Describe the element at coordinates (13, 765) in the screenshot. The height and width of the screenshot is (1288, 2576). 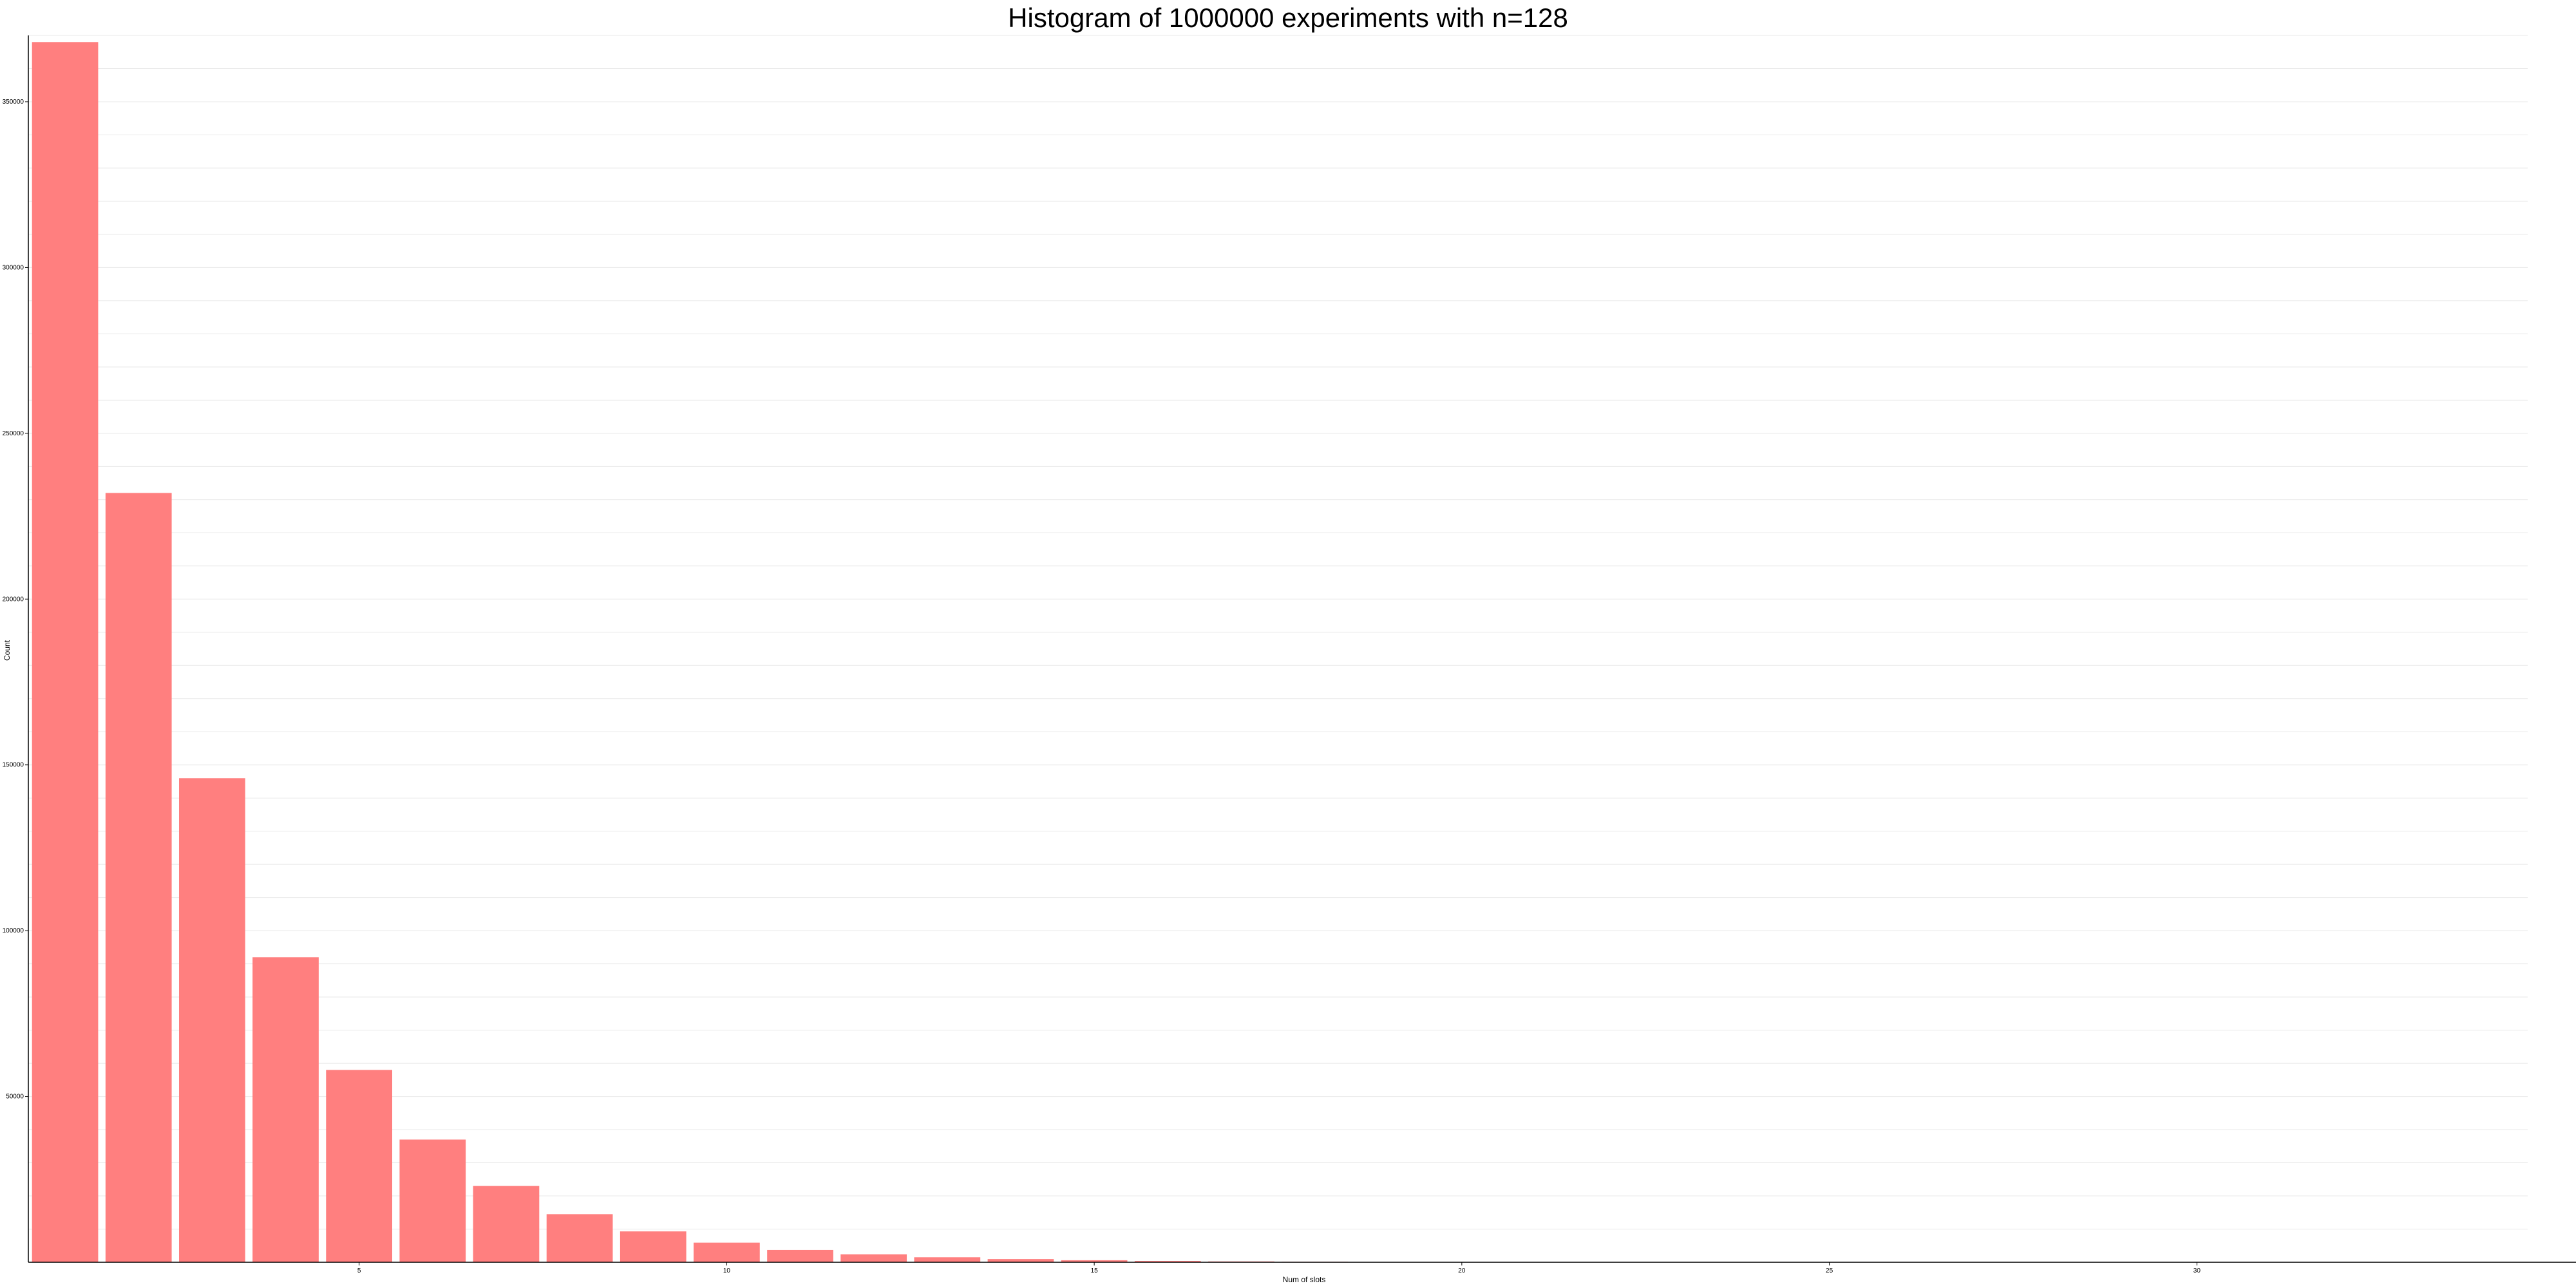
I see `y-tick-label: 150000` at that location.